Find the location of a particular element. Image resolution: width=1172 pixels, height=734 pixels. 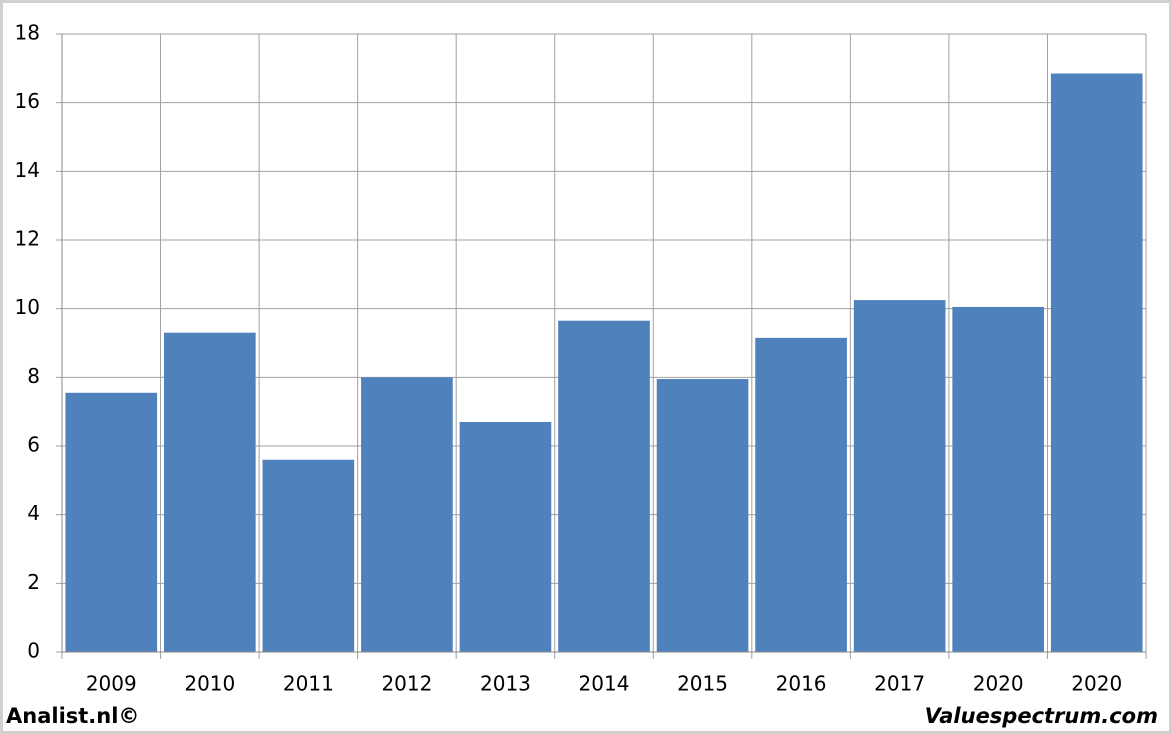

x-tick-label: 2014 is located at coordinates (604, 684).